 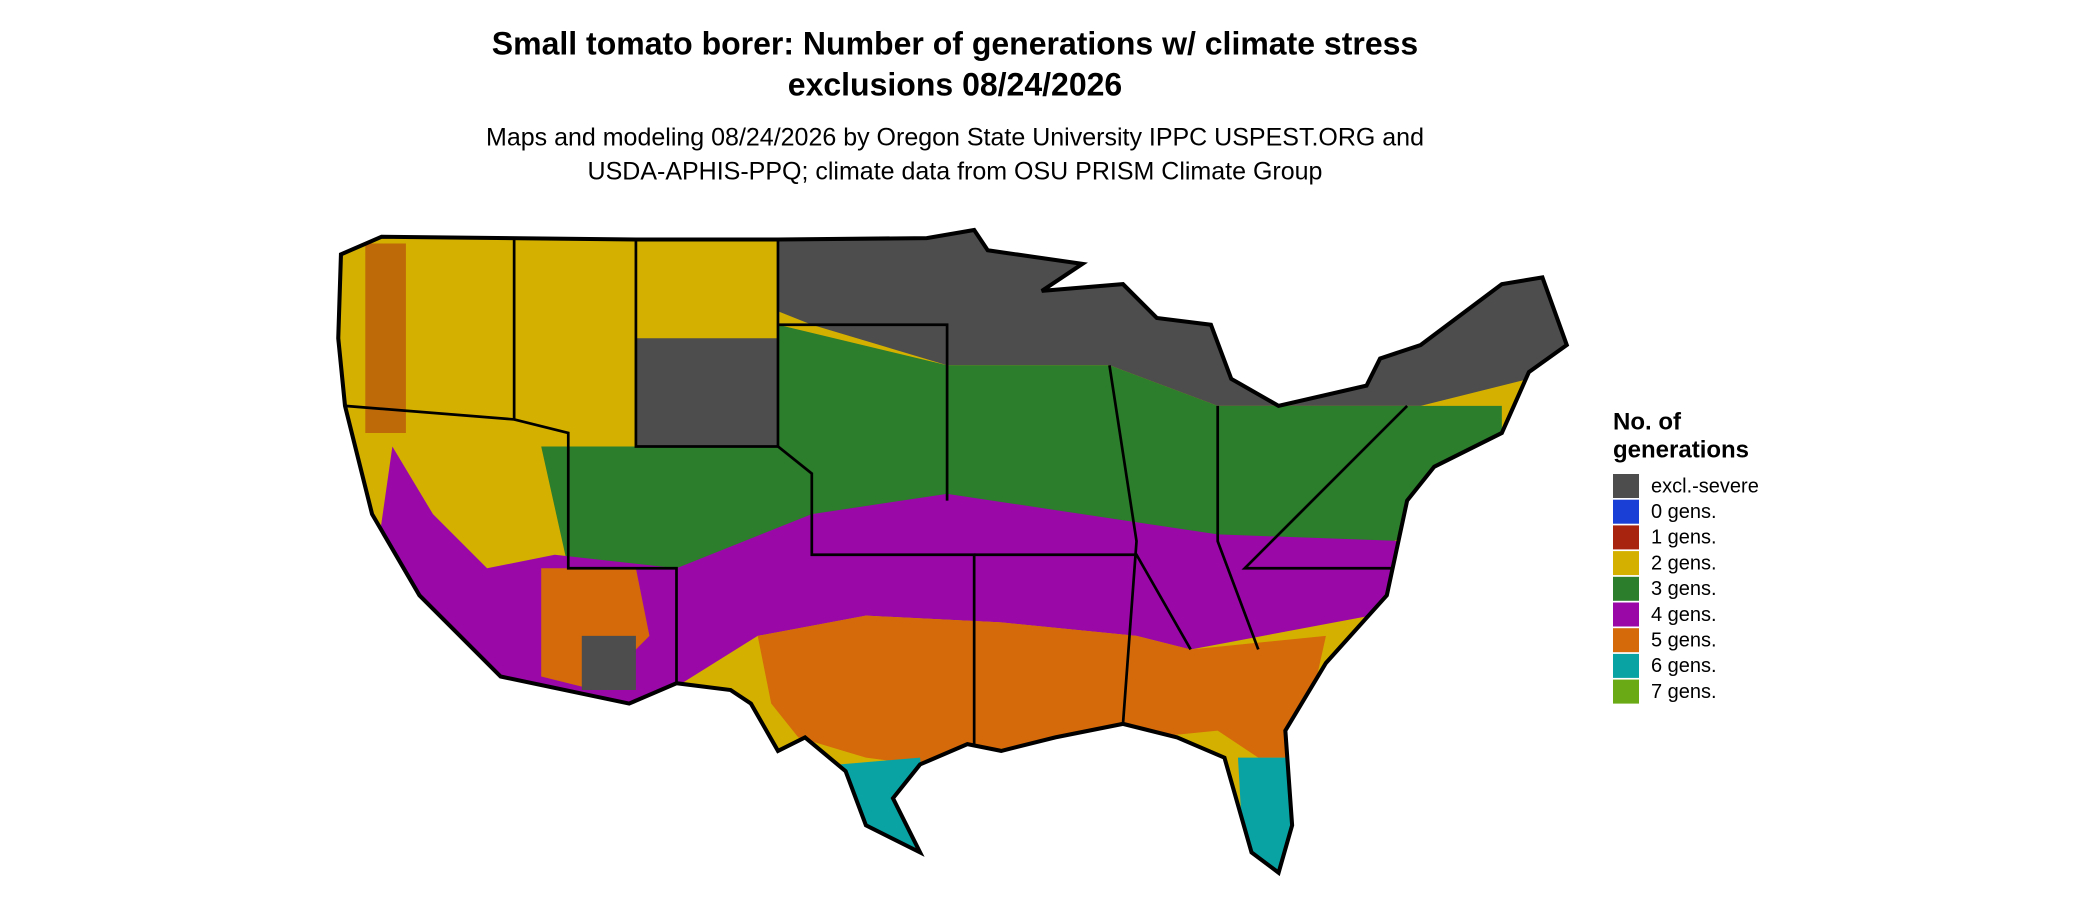 What do you see at coordinates (1681, 449) in the screenshot?
I see `legend-title: generations` at bounding box center [1681, 449].